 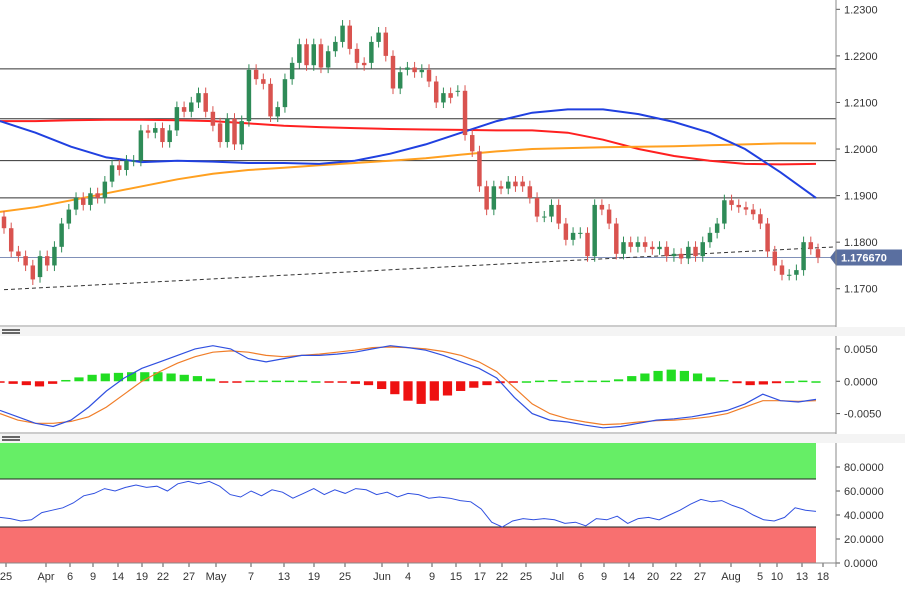 I want to click on x-tick-label: 15, so click(x=456, y=577).